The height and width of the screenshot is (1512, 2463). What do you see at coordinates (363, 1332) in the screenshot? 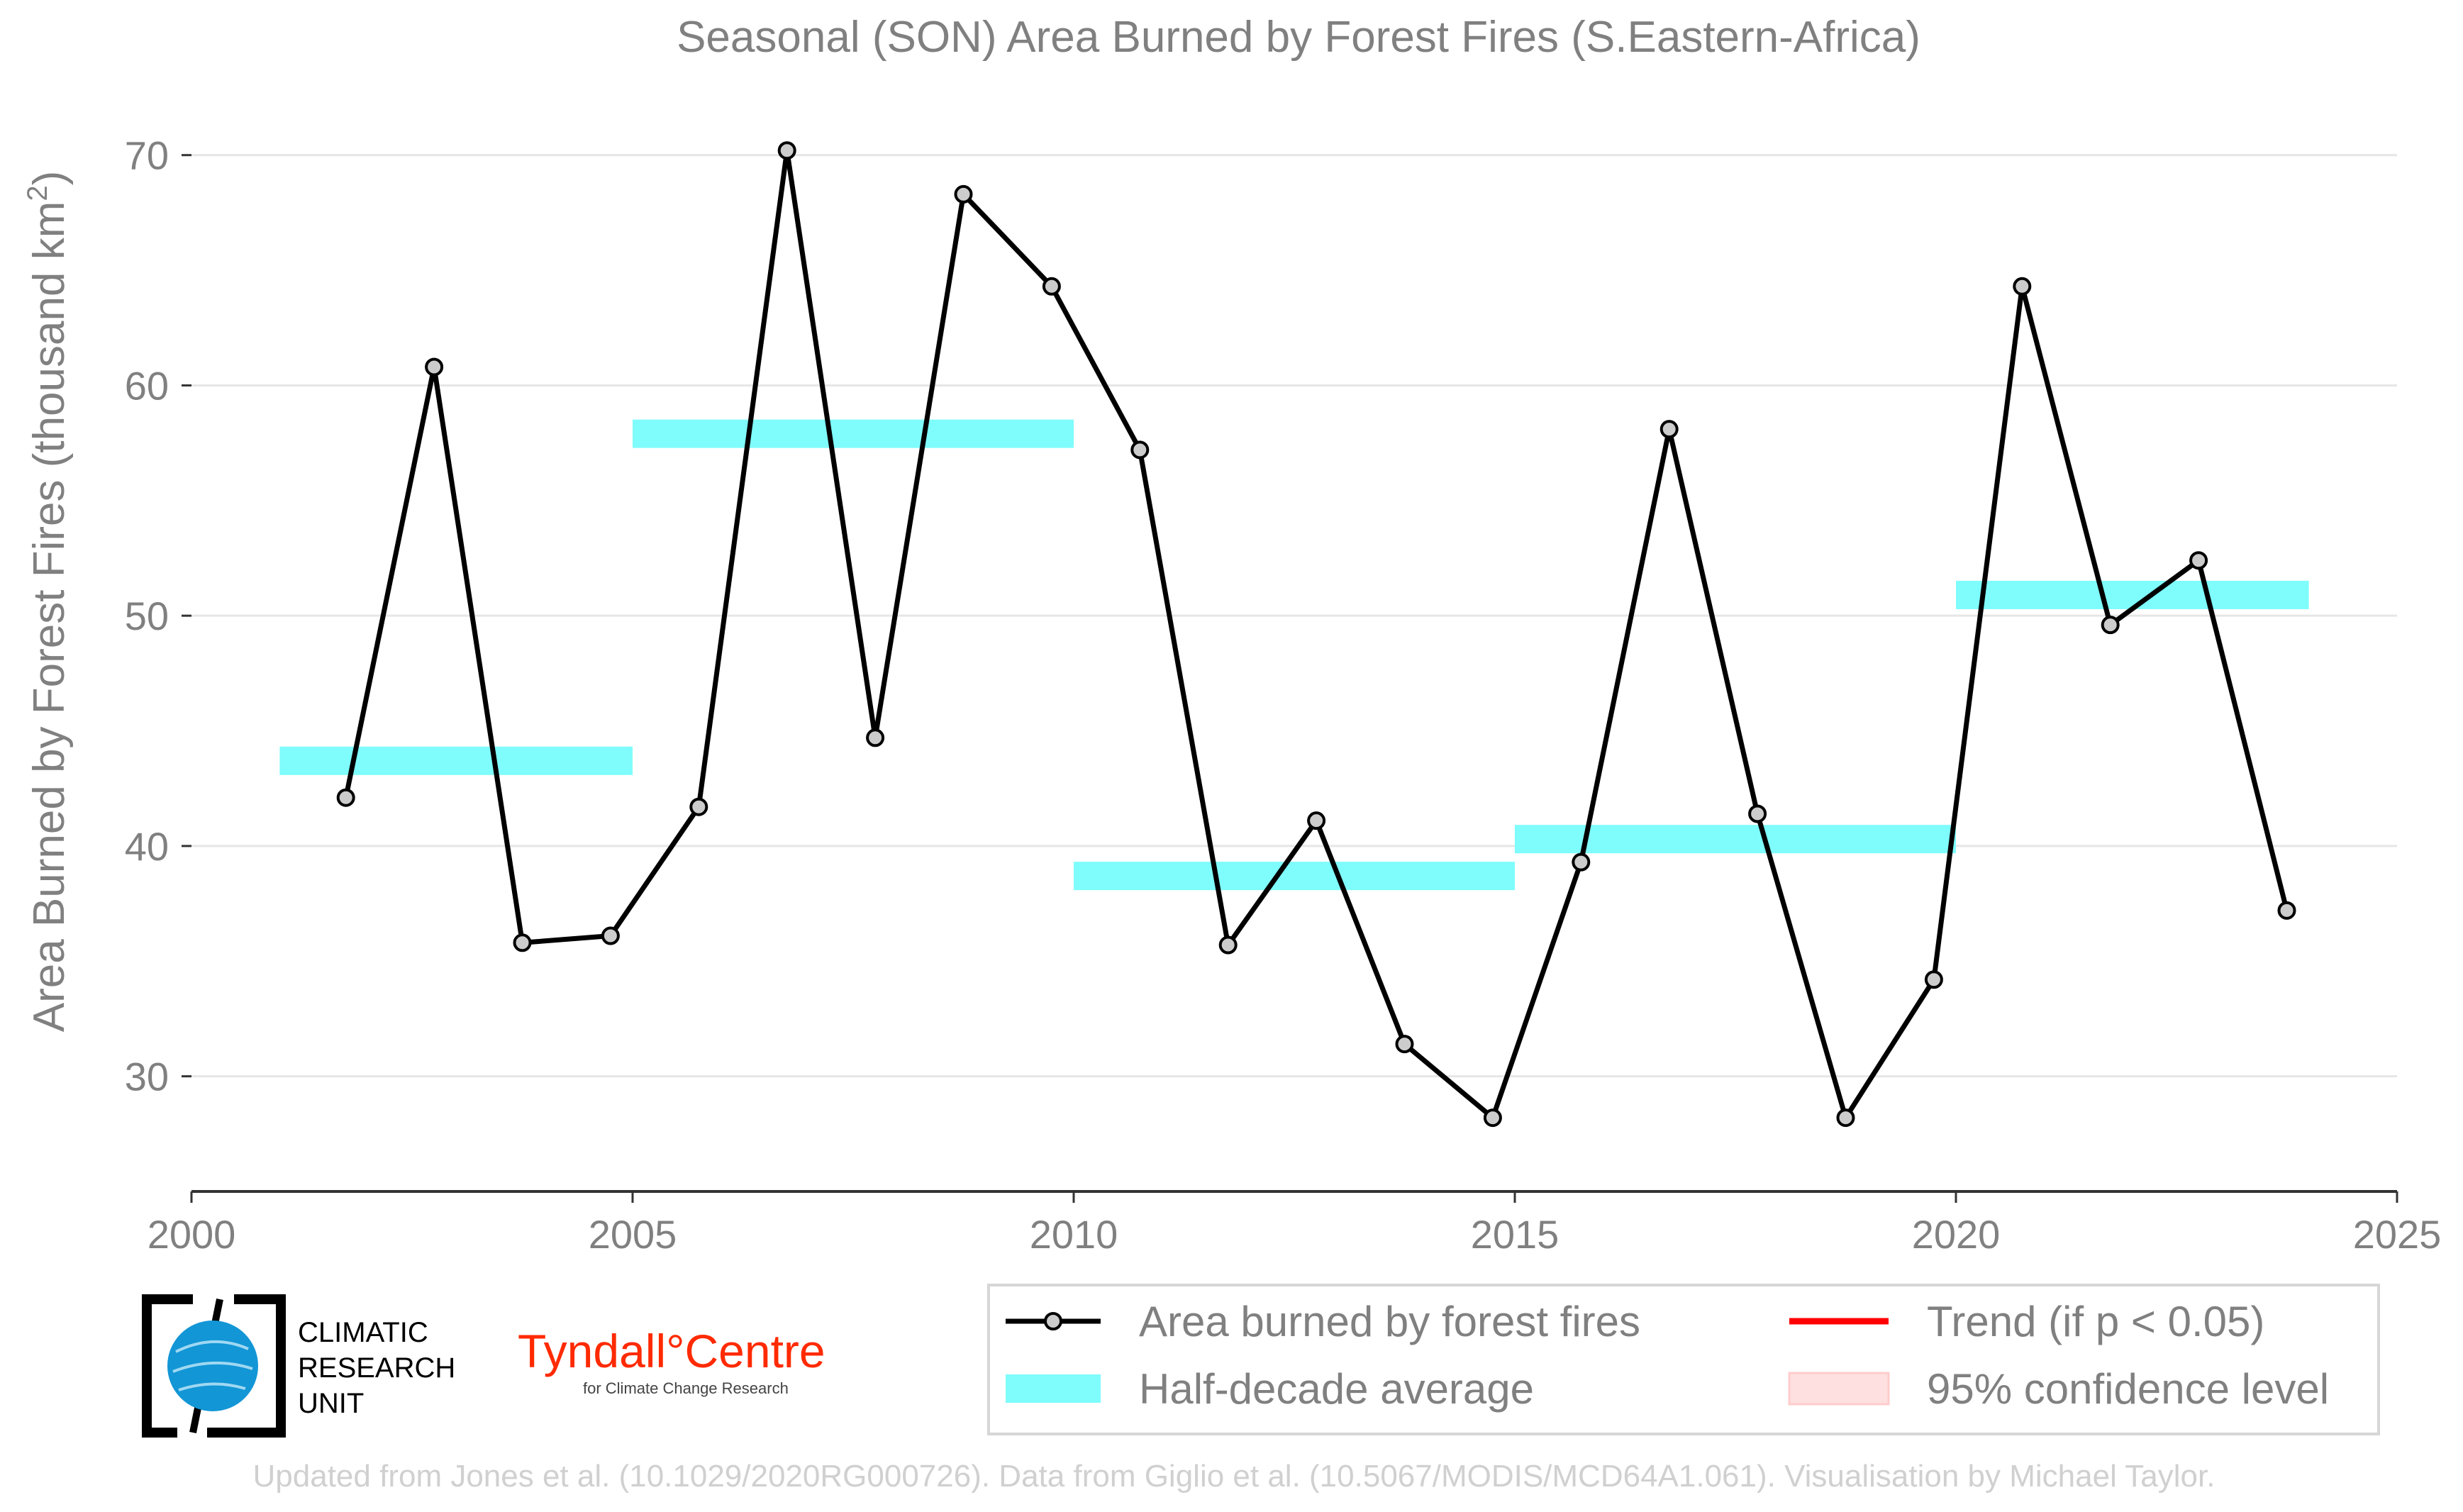
I see `cru-name-line1: CLIMATIC` at bounding box center [363, 1332].